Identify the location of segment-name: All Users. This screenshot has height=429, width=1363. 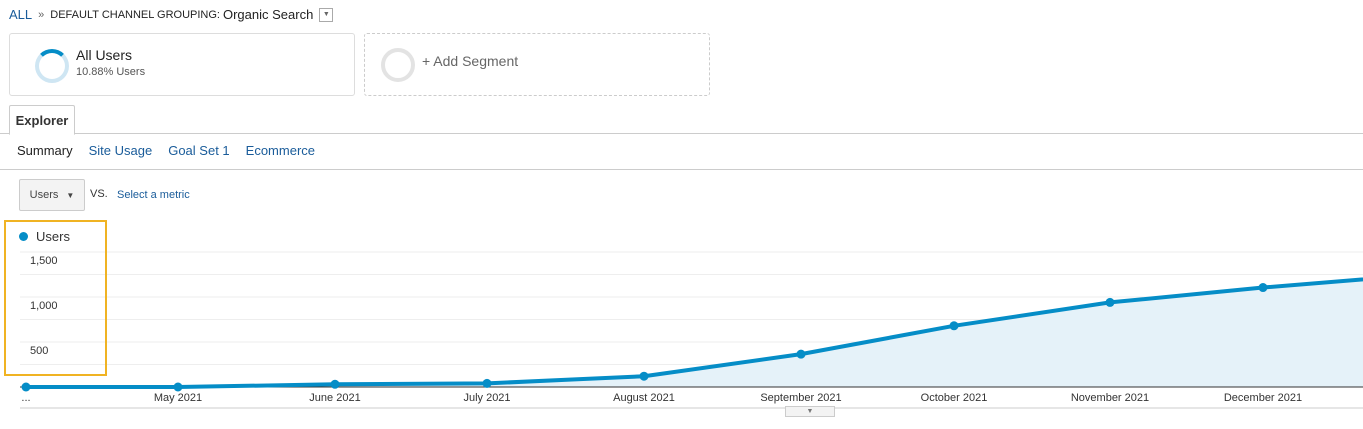
(104, 55).